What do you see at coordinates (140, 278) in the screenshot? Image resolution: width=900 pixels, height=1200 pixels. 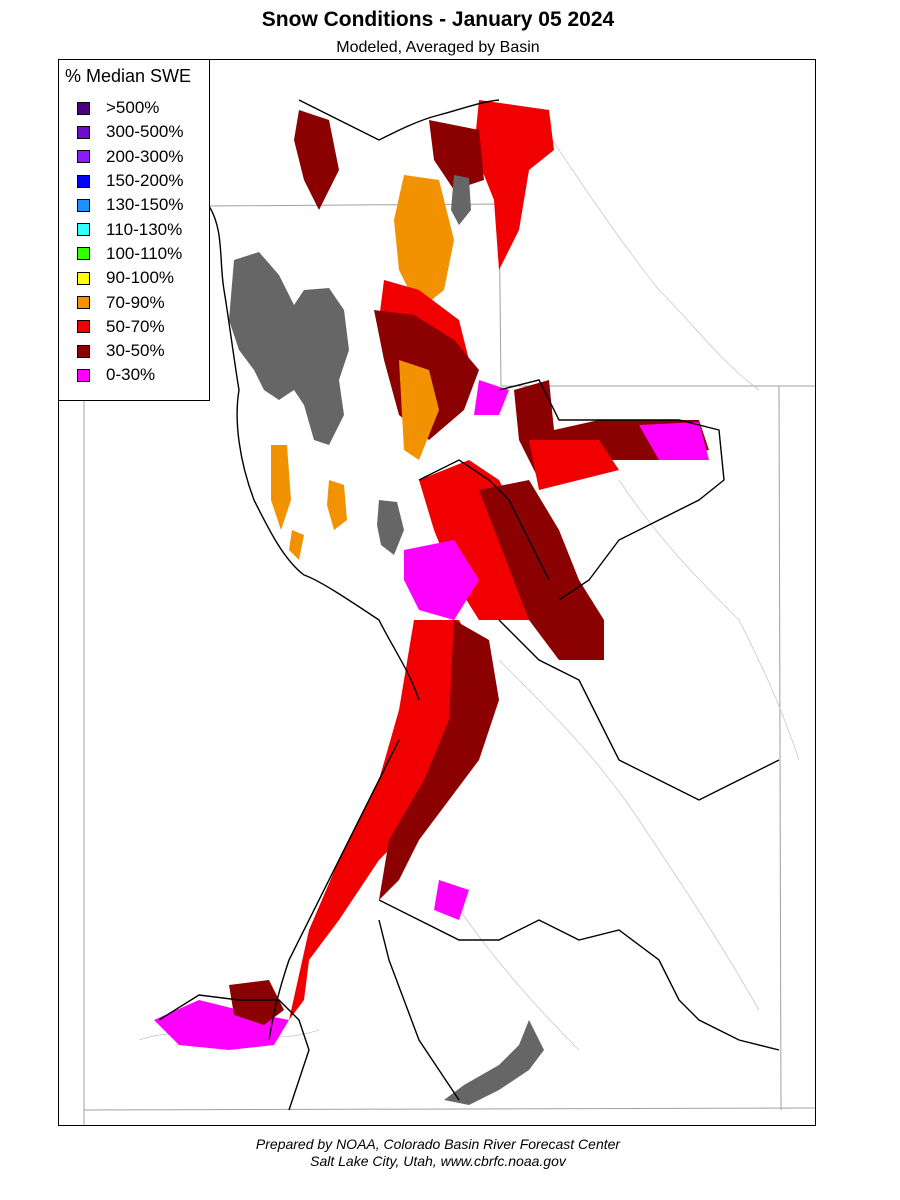 I see `legend-label: 90-100%` at bounding box center [140, 278].